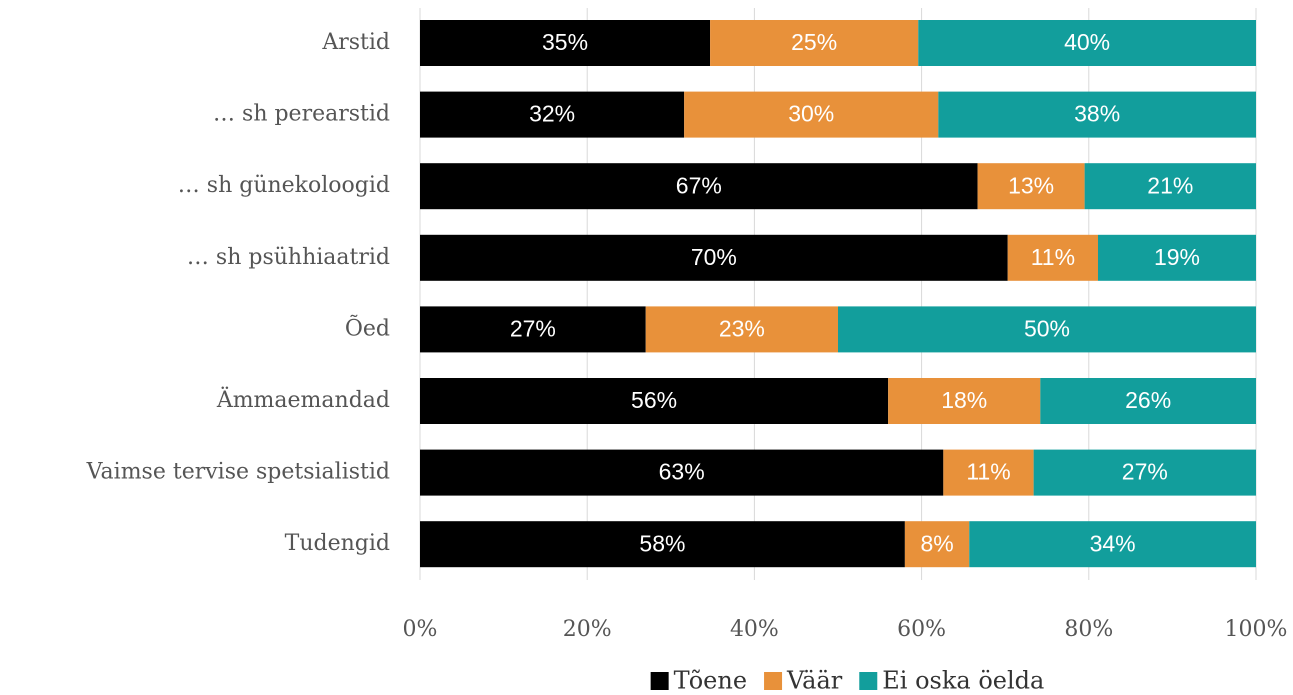  I want to click on data-label: 25%, so click(814, 42).